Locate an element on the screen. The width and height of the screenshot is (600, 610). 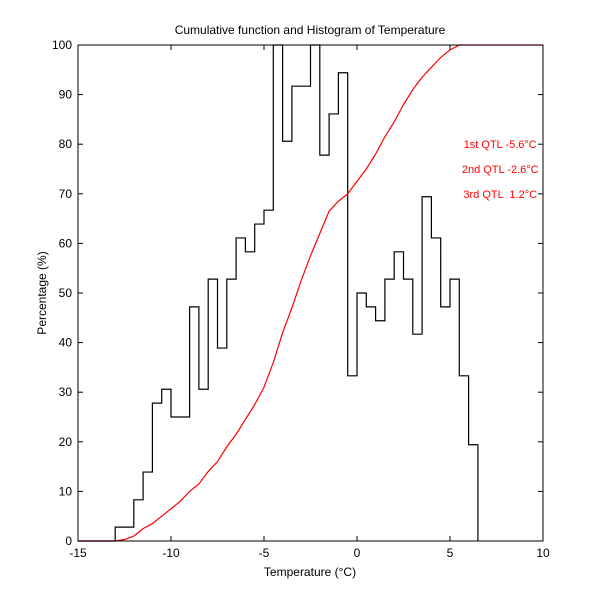
x-axis-title: Temperature (°C) is located at coordinates (310, 572).